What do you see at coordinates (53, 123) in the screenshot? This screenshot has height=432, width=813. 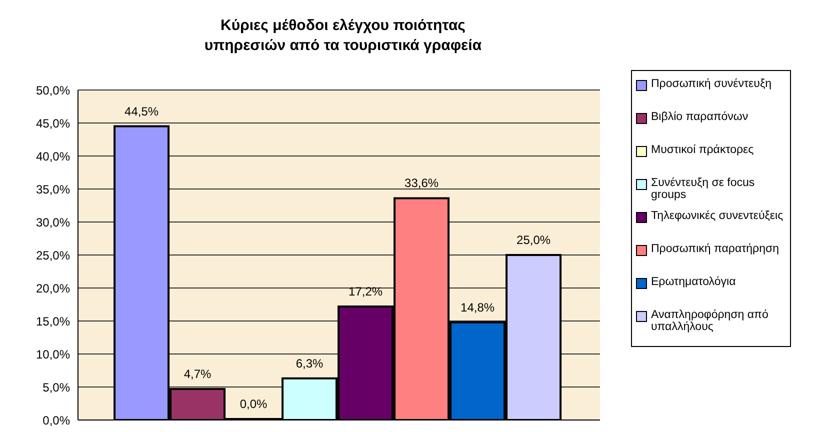 I see `y-tick-label: 45,0%` at bounding box center [53, 123].